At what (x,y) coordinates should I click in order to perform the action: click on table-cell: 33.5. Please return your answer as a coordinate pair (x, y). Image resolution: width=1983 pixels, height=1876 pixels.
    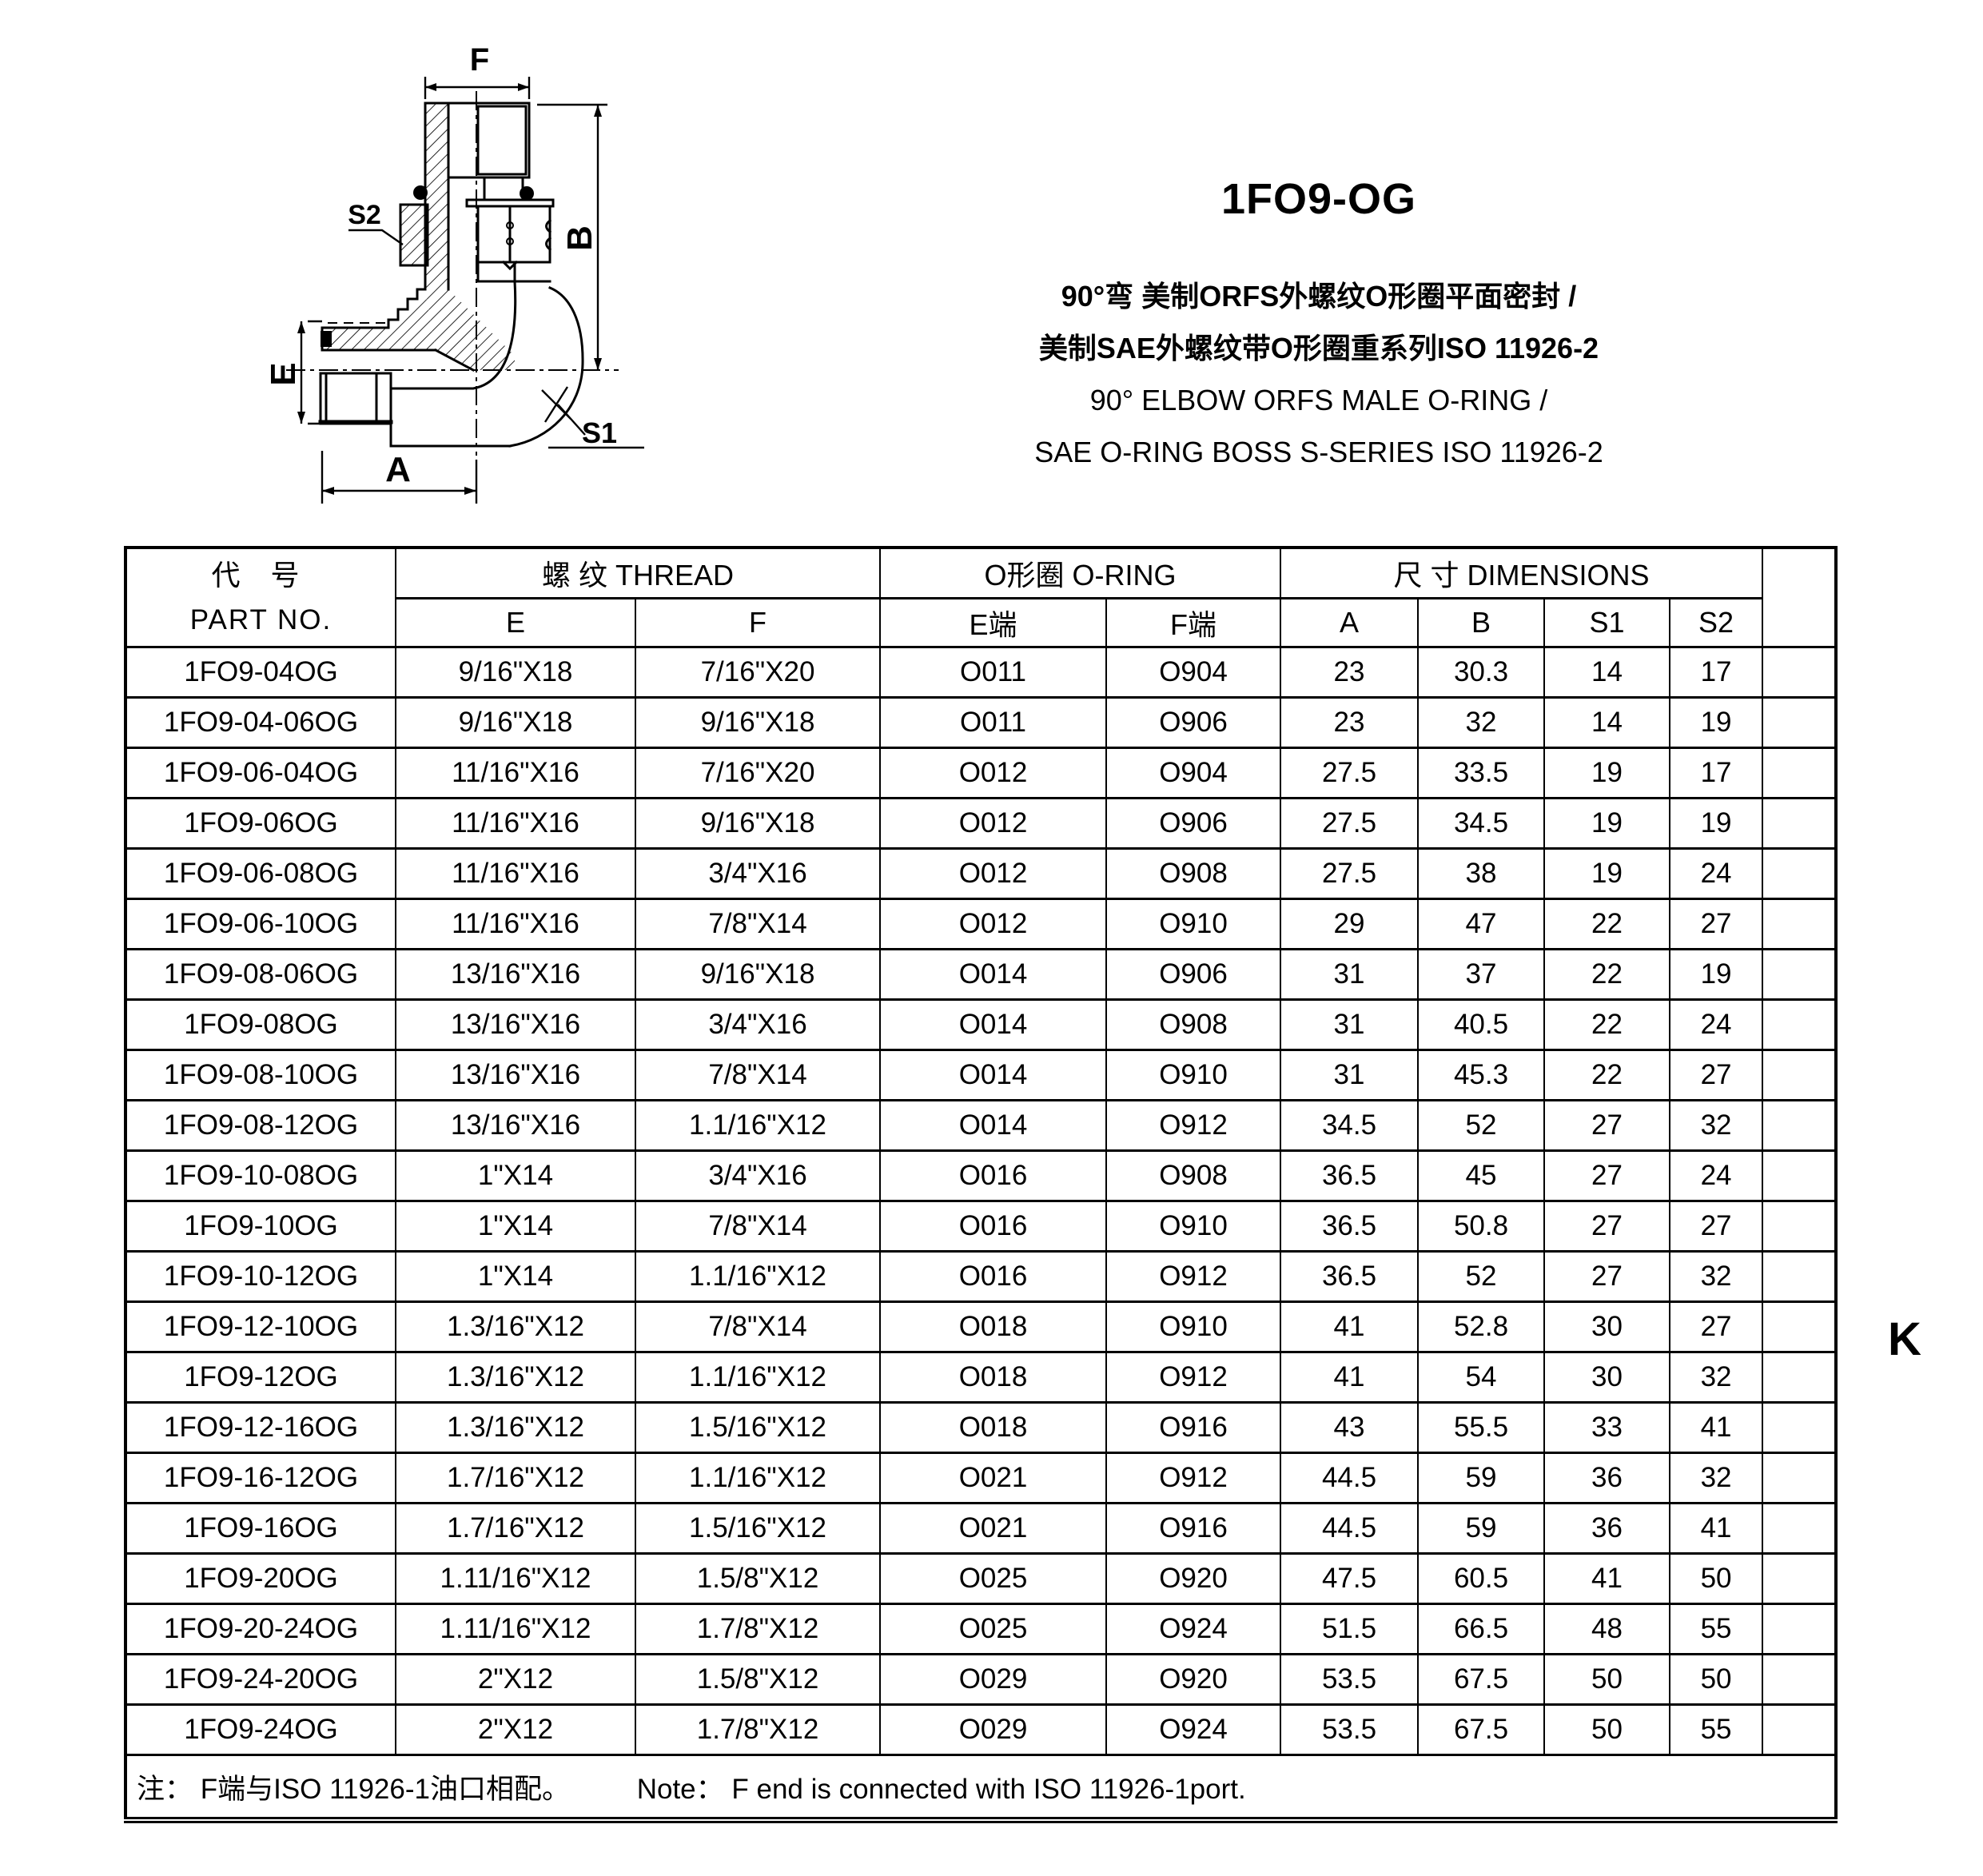
    Looking at the image, I should click on (1482, 773).